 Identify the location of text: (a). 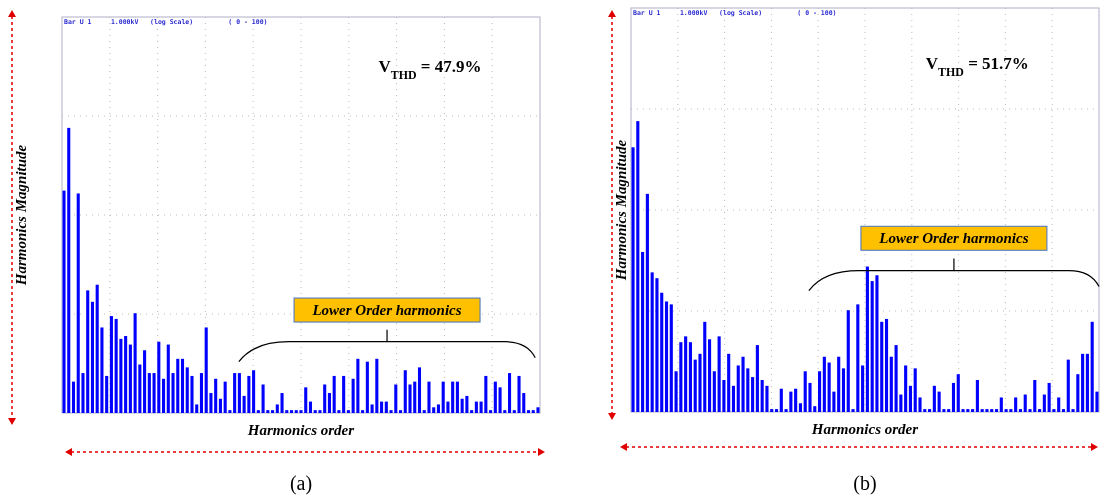
(301, 483).